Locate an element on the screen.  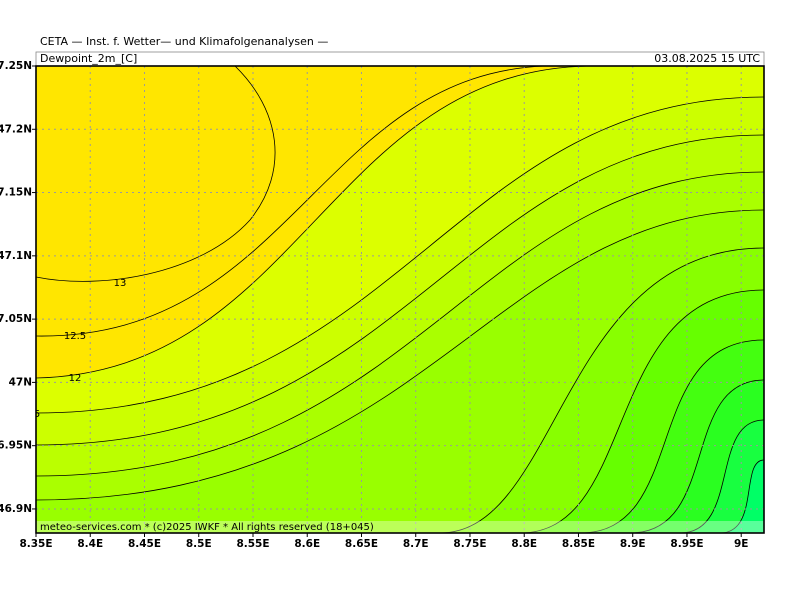
footer-strip is located at coordinates (400, 527).